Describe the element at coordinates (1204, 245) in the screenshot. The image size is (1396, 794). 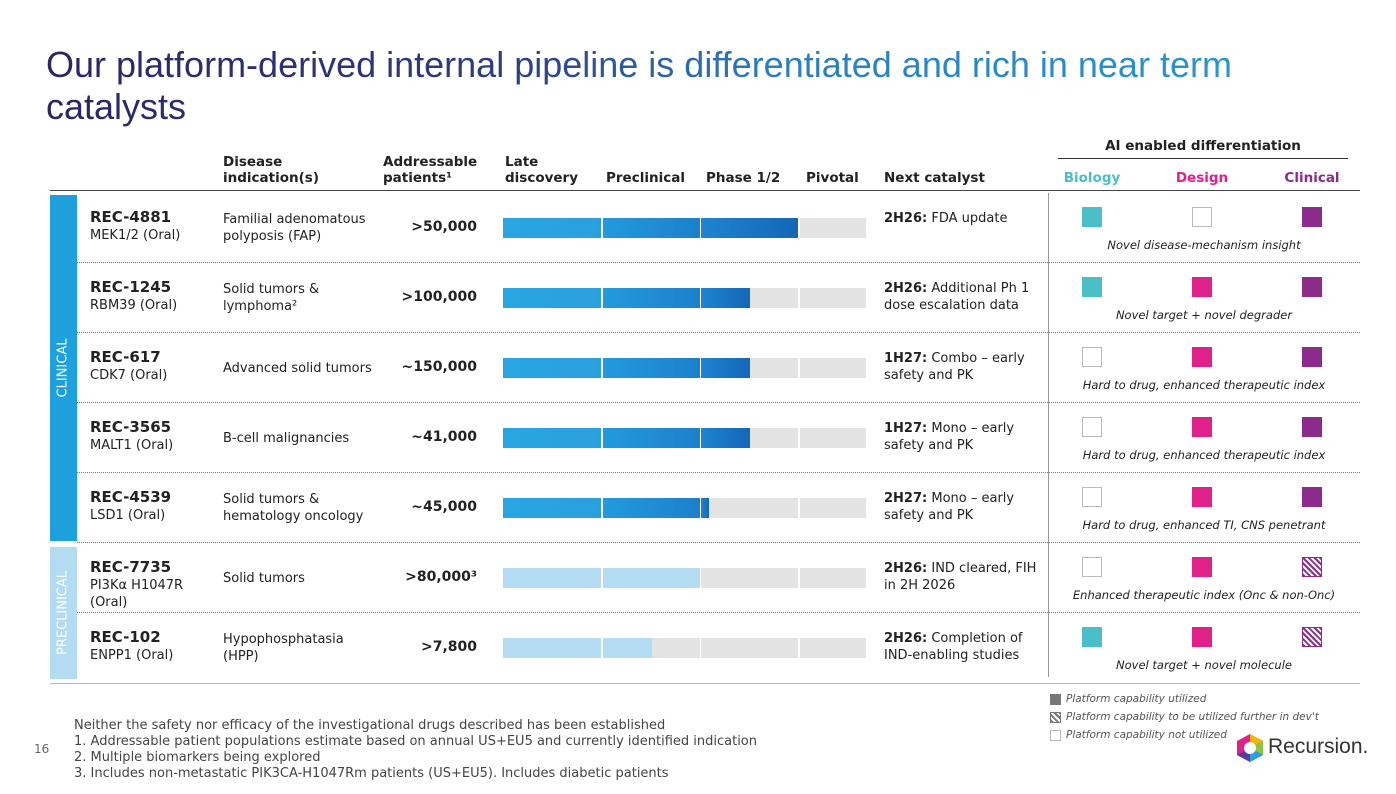
I see `ai-note: Novel disease-mechanism insight` at that location.